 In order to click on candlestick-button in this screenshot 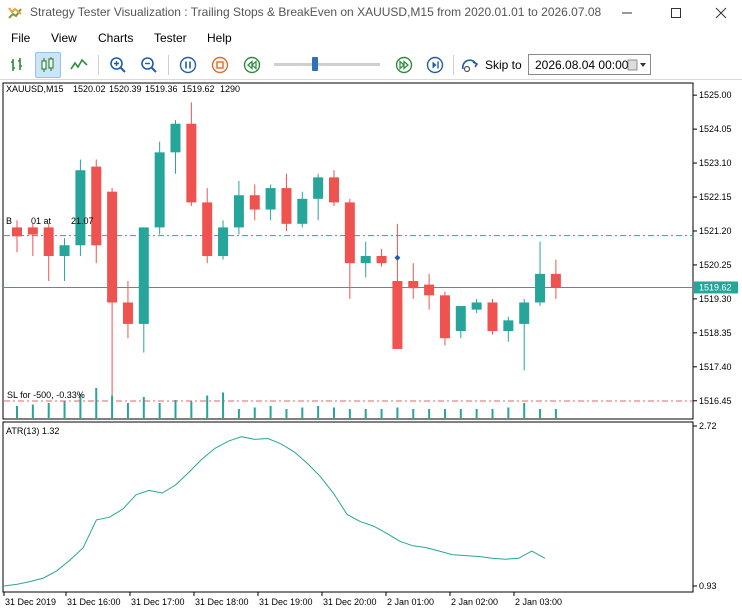, I will do `click(48, 65)`.